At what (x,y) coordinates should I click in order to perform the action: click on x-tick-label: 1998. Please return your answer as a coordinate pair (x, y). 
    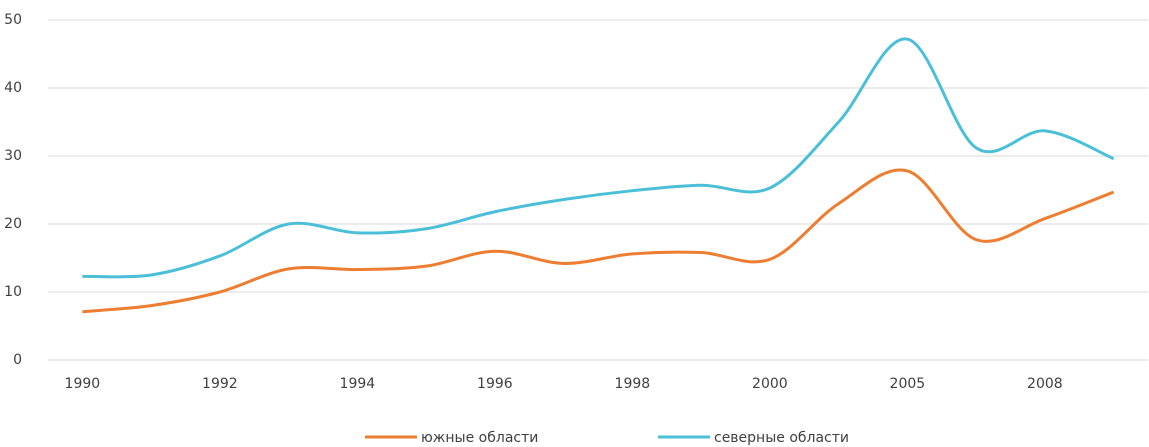
    Looking at the image, I should click on (633, 384).